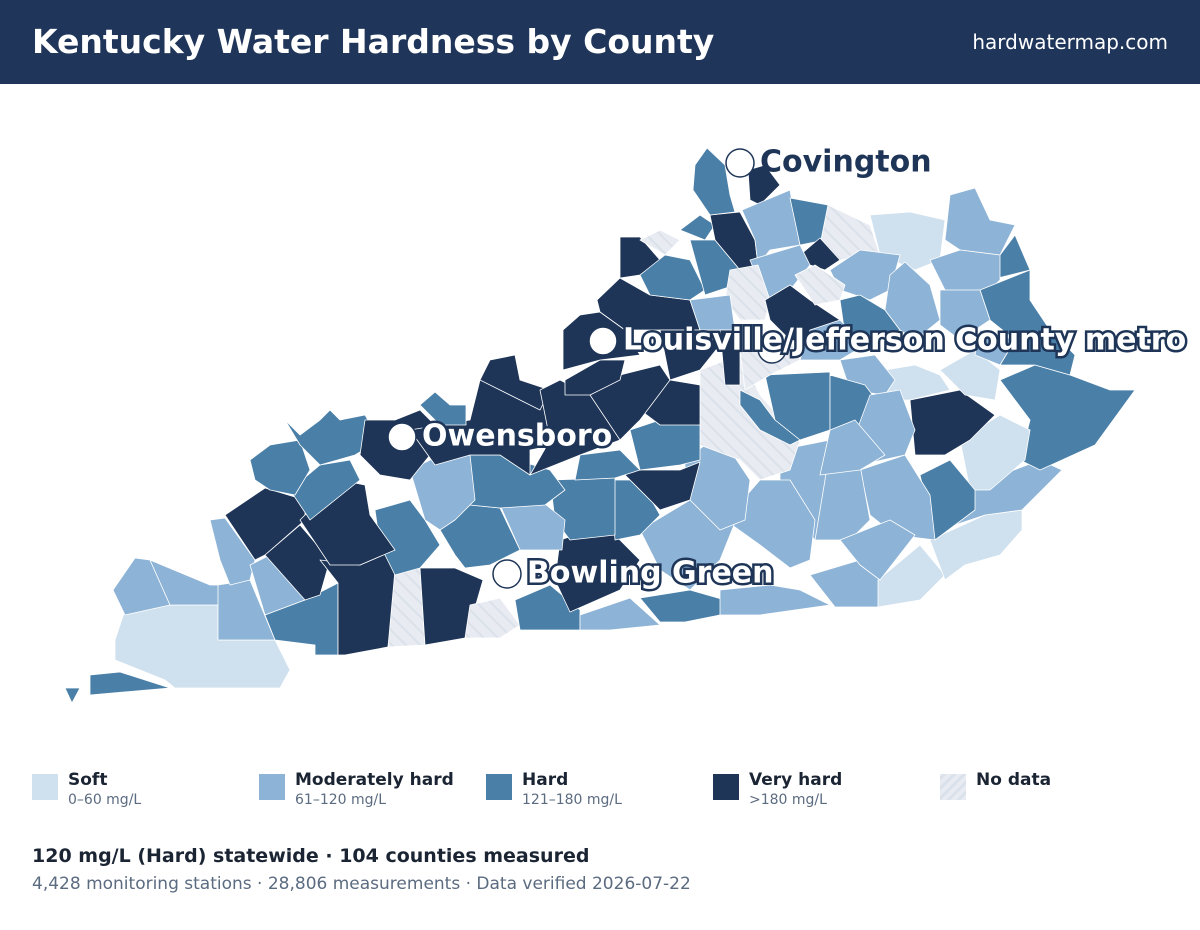 This screenshot has width=1200, height=930. What do you see at coordinates (88, 780) in the screenshot?
I see `legend-name: Soft` at bounding box center [88, 780].